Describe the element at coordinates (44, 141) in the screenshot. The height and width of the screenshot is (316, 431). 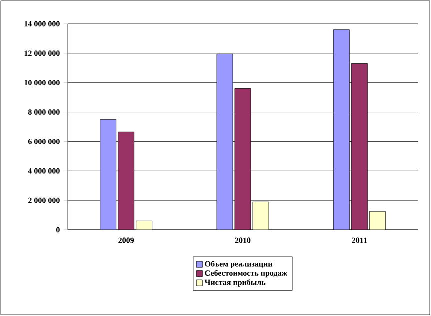
I see `y-tick-label: 6 000 000` at that location.